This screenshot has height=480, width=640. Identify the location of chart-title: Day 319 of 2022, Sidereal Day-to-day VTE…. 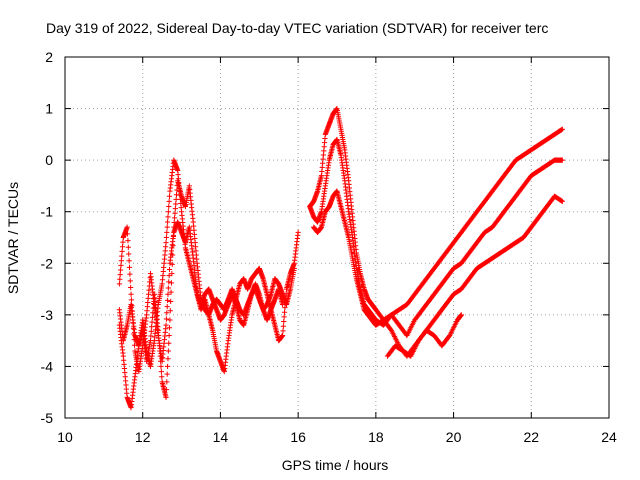
(297, 28).